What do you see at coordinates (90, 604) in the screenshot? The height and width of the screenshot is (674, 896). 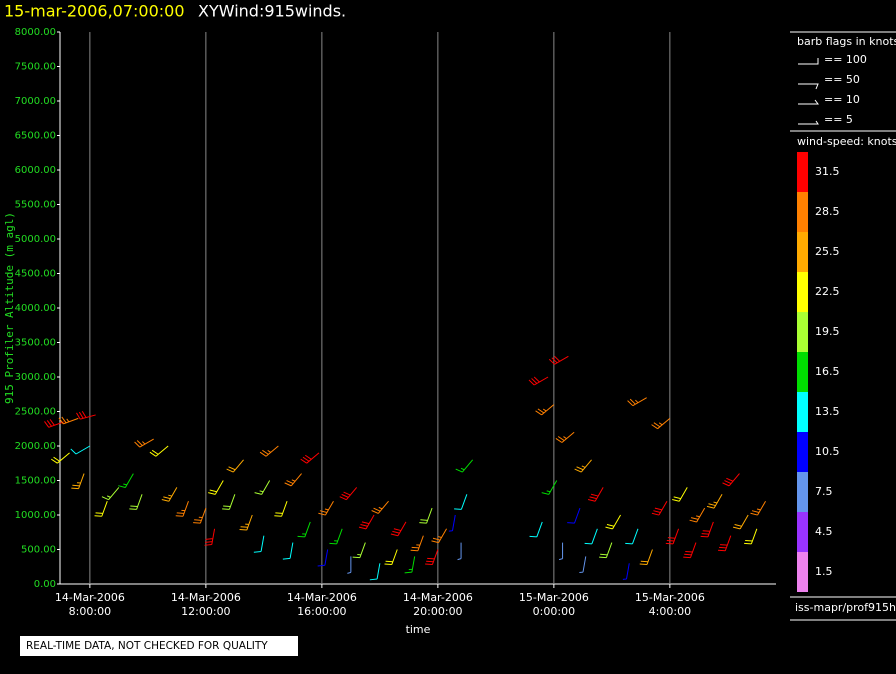 I see `x-tick-label: 14-Mar-2006 8:00:00` at bounding box center [90, 604].